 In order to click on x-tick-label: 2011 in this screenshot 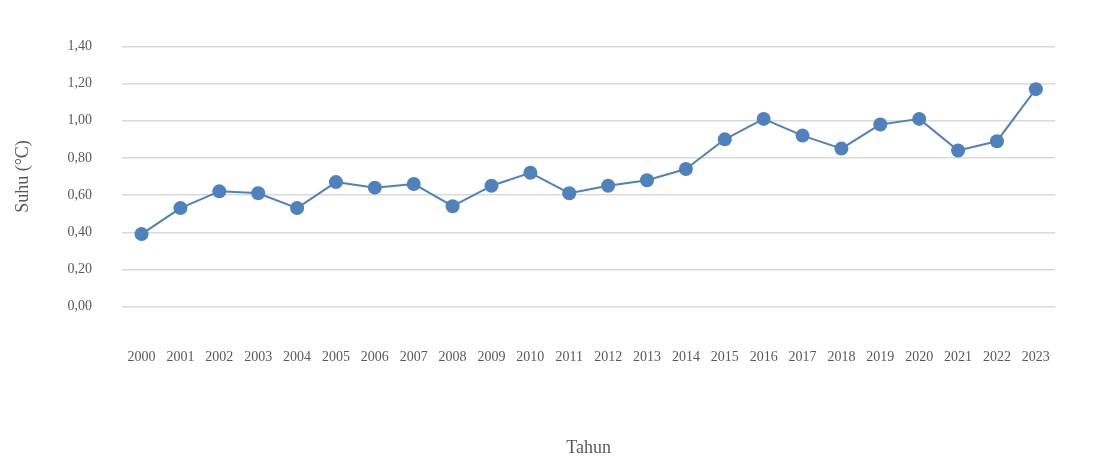, I will do `click(569, 356)`.